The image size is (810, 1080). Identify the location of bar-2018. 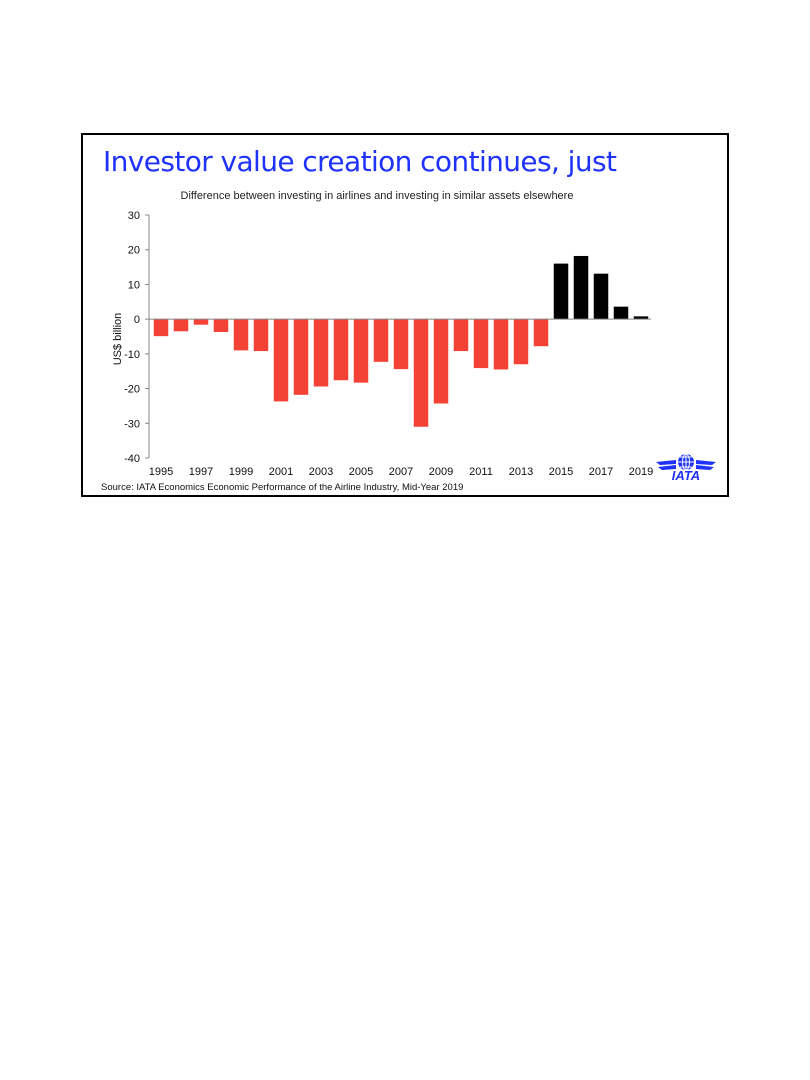
(621, 313).